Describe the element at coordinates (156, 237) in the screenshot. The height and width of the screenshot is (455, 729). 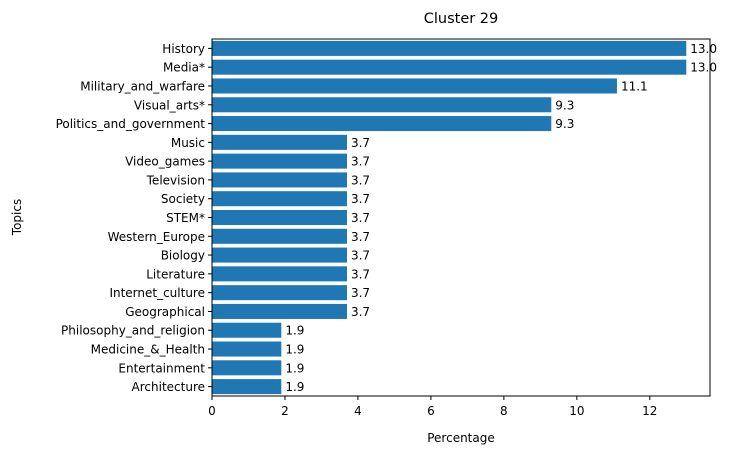
I see `y-tick-label: Western_Europe` at that location.